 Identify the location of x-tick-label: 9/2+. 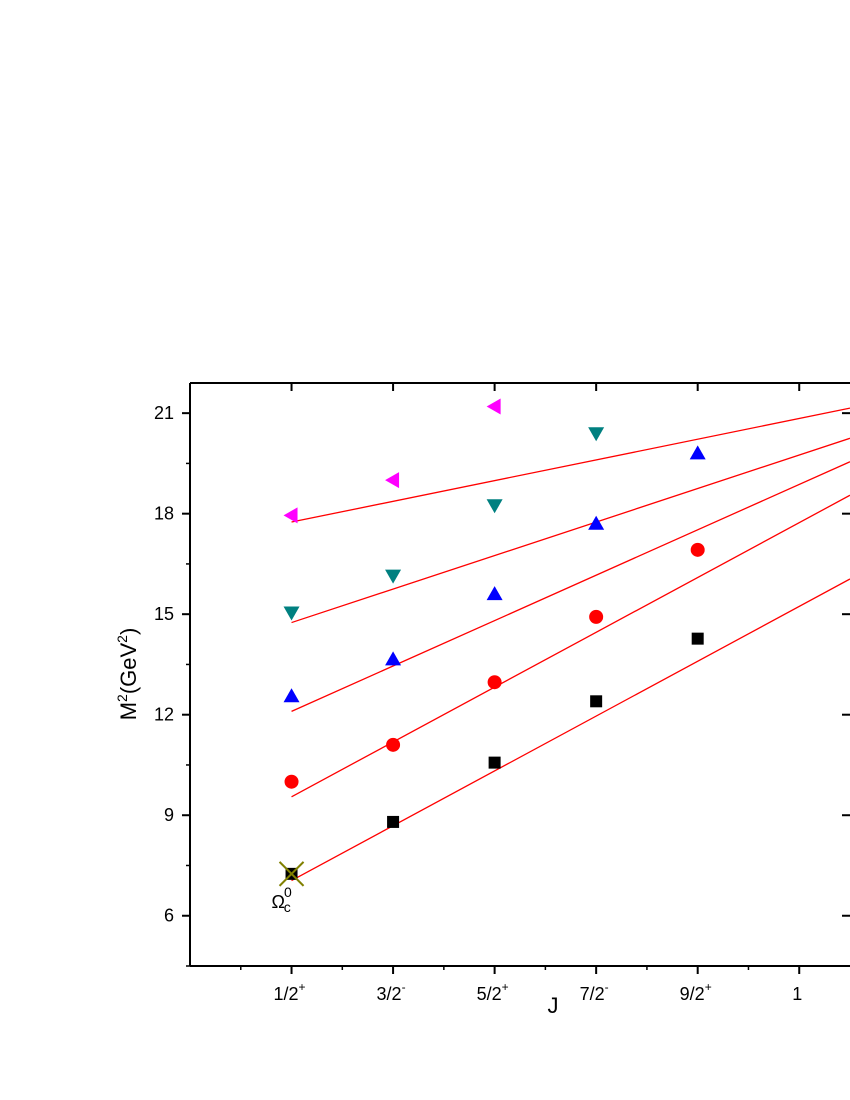
(696, 992).